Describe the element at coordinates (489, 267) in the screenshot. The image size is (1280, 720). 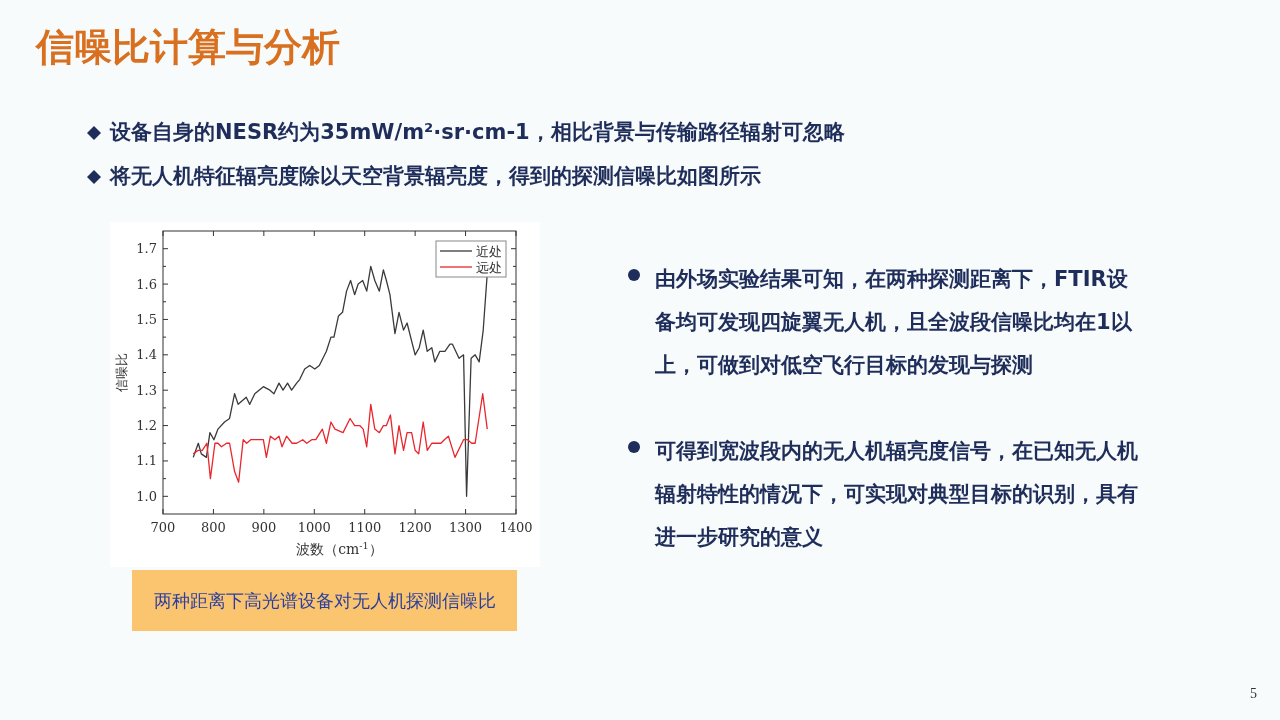
I see `legend-label: 远处` at that location.